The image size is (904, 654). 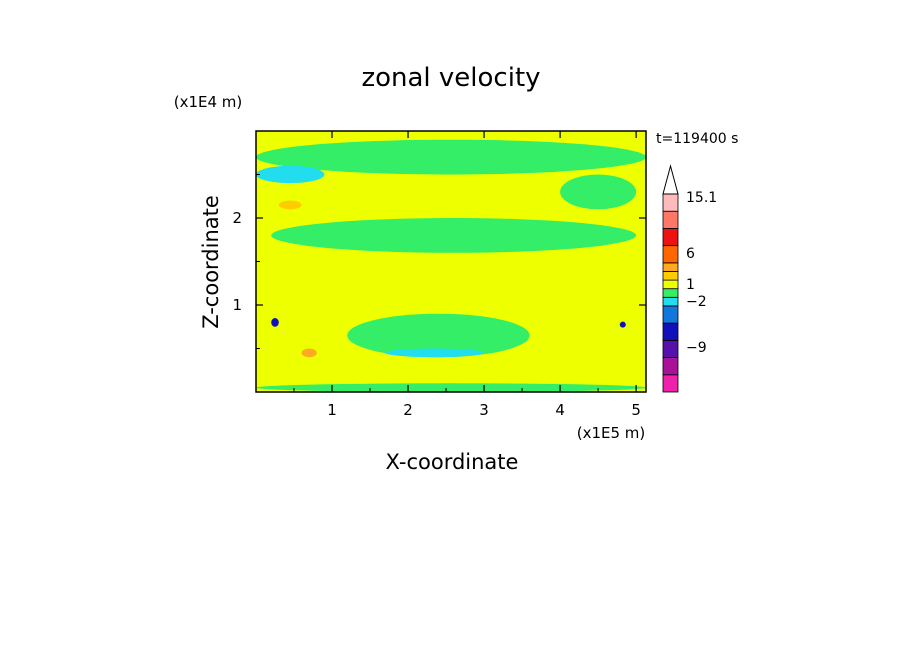 I want to click on y-axis: 12, so click(x=439, y=261).